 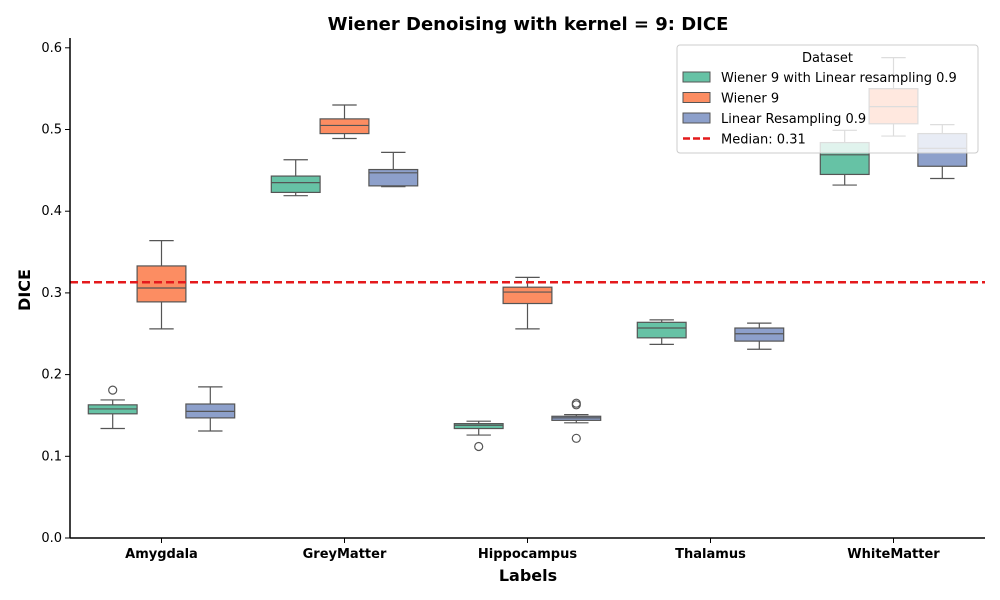 I want to click on legend-label: Wiener 9 with Linear resampling 0.9, so click(x=839, y=78).